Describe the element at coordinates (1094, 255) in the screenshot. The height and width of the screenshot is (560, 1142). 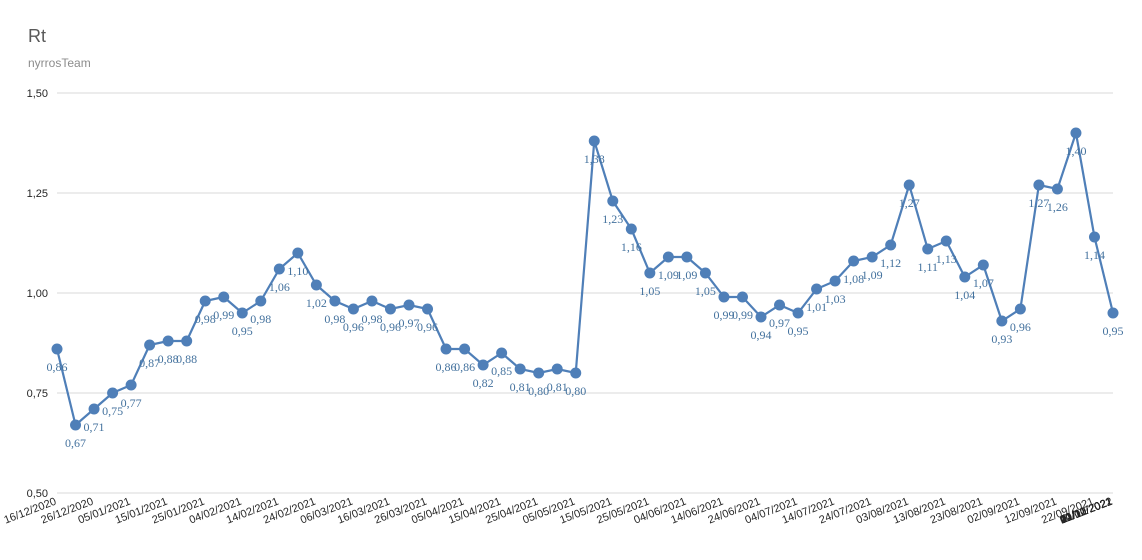
I see `data-label: 1,14` at that location.